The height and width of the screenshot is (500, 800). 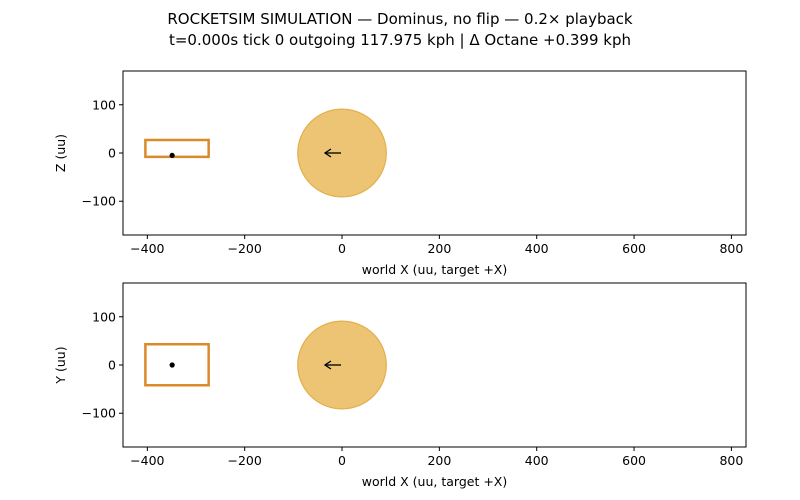 What do you see at coordinates (439, 460) in the screenshot?
I see `top-view-x-tick-label: 200` at bounding box center [439, 460].